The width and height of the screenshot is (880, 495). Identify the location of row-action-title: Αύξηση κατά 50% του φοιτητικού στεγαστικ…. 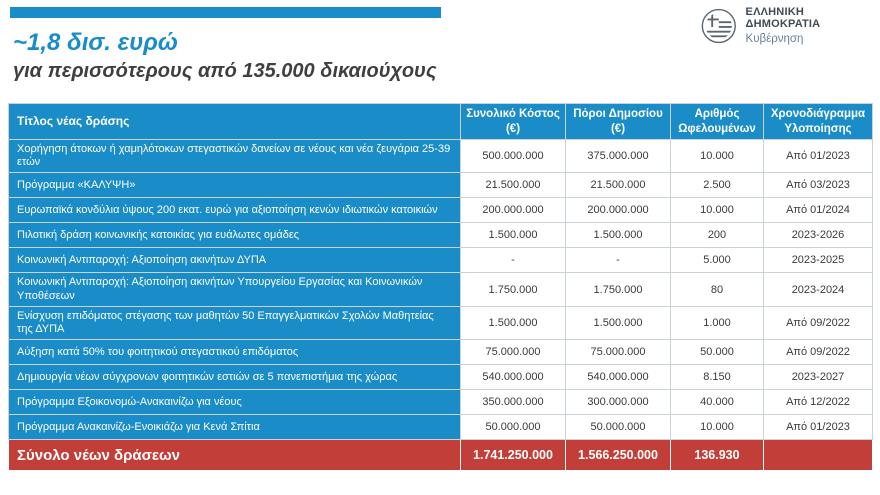
(234, 352).